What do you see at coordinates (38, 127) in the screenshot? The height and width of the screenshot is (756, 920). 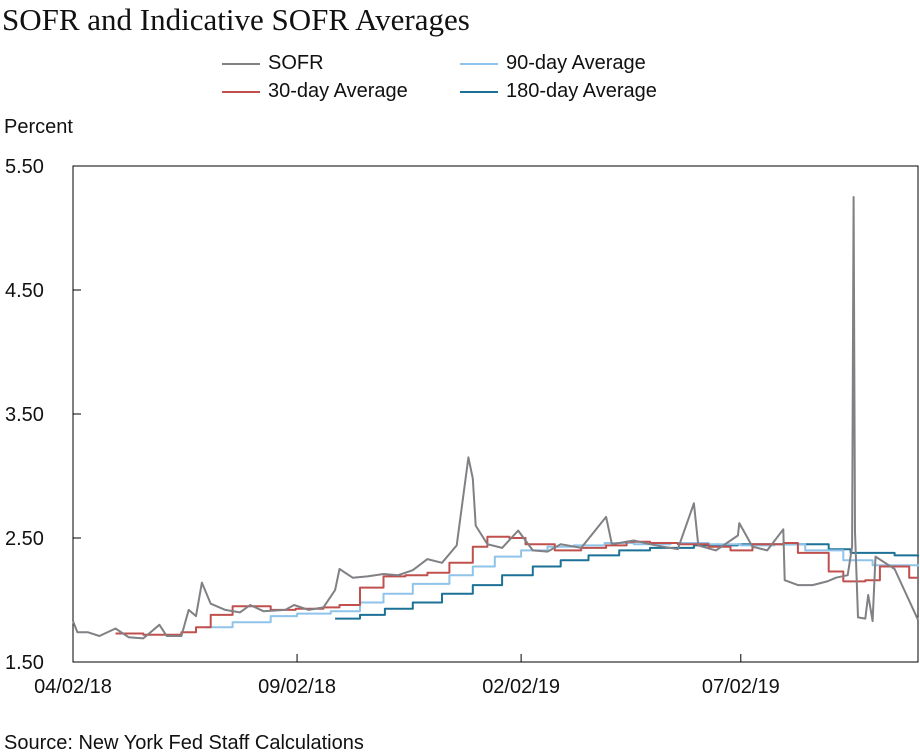 I see `y-axis-label: Percent` at bounding box center [38, 127].